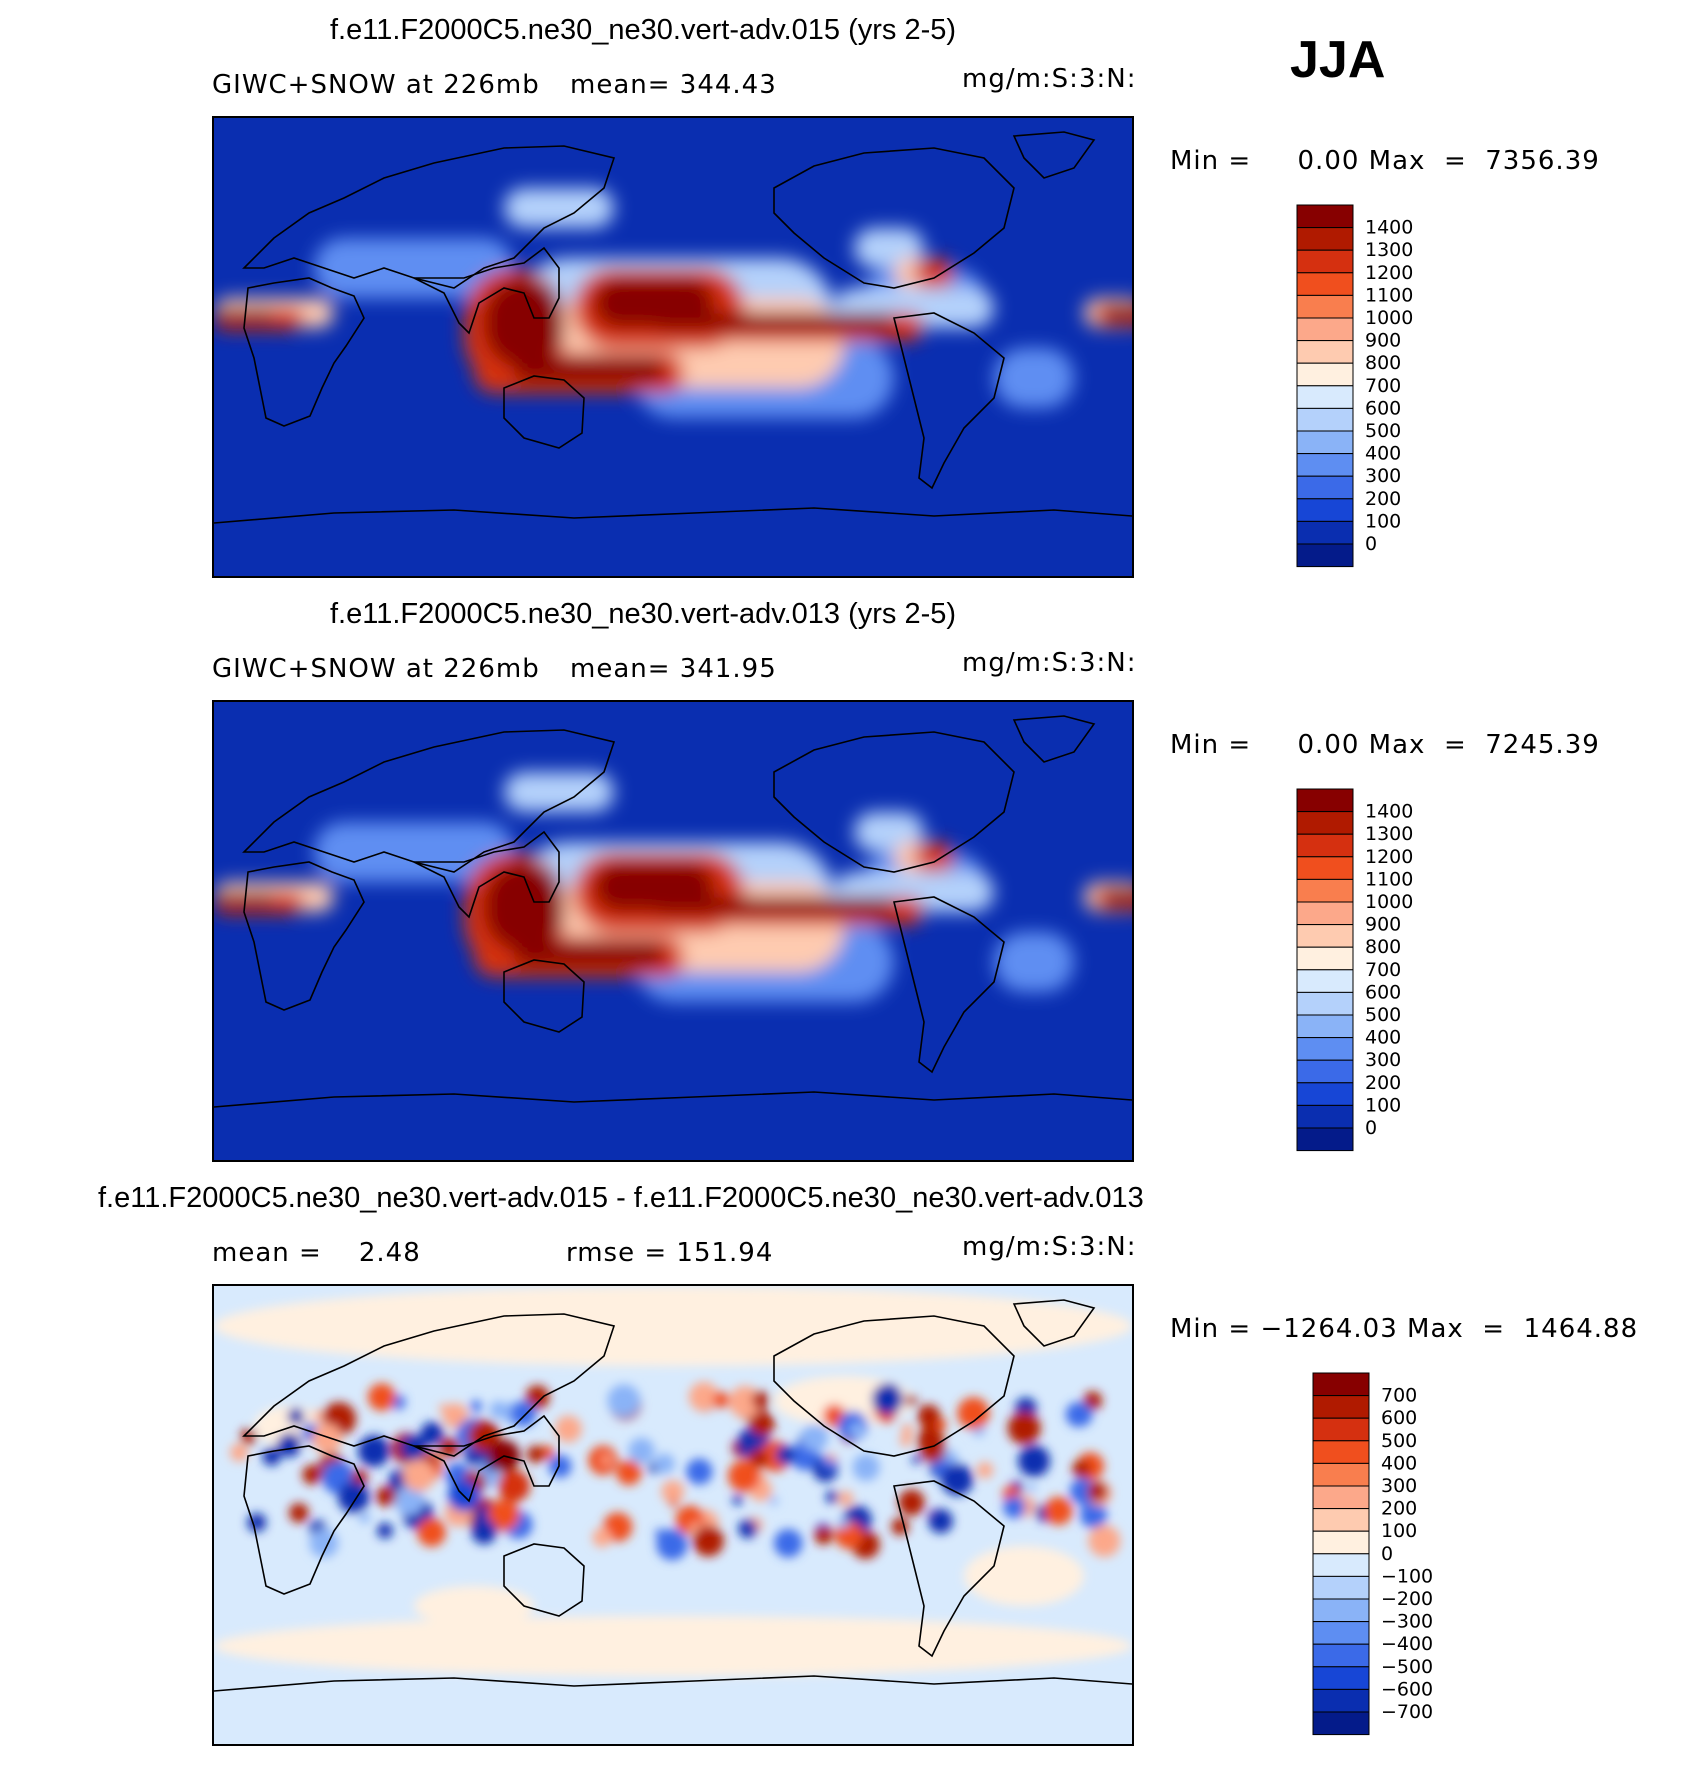  Describe the element at coordinates (673, 1515) in the screenshot. I see `map-diff` at that location.